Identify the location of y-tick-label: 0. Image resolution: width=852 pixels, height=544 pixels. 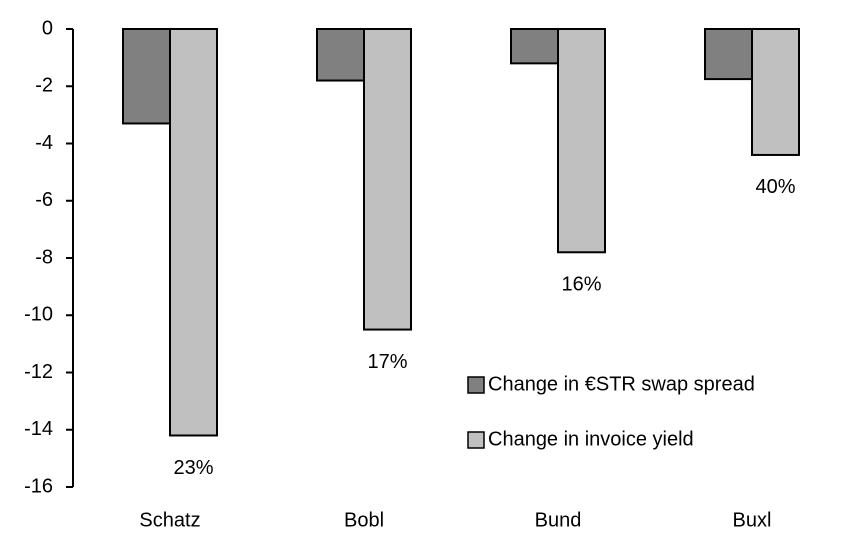
(47, 28).